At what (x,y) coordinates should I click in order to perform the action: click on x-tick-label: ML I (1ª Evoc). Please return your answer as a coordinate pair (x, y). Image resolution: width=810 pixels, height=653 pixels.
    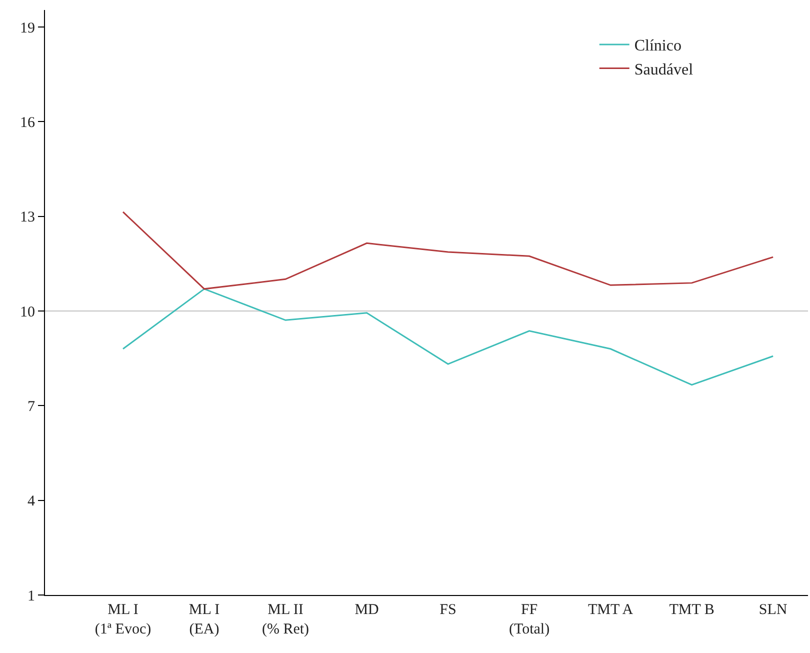
    Looking at the image, I should click on (123, 620).